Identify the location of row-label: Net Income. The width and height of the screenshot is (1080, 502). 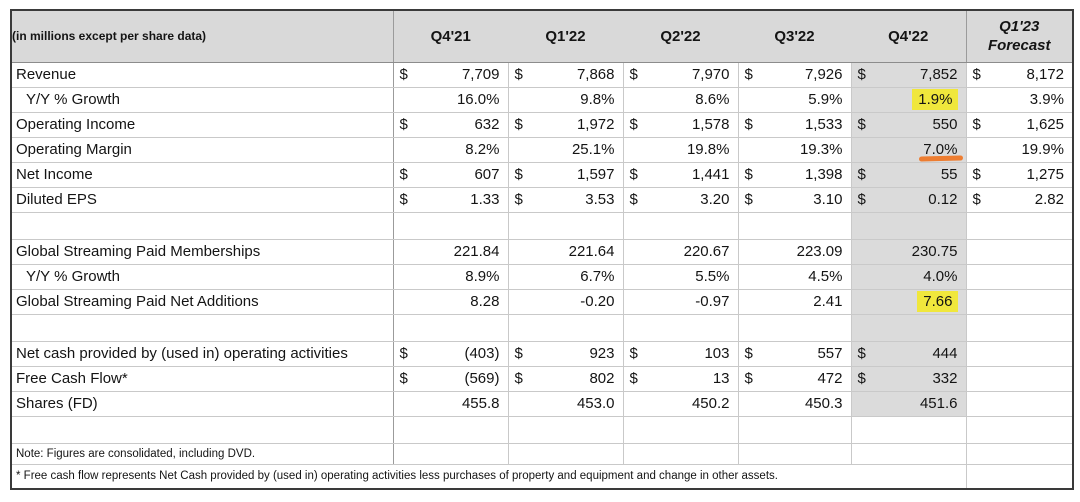
(202, 175).